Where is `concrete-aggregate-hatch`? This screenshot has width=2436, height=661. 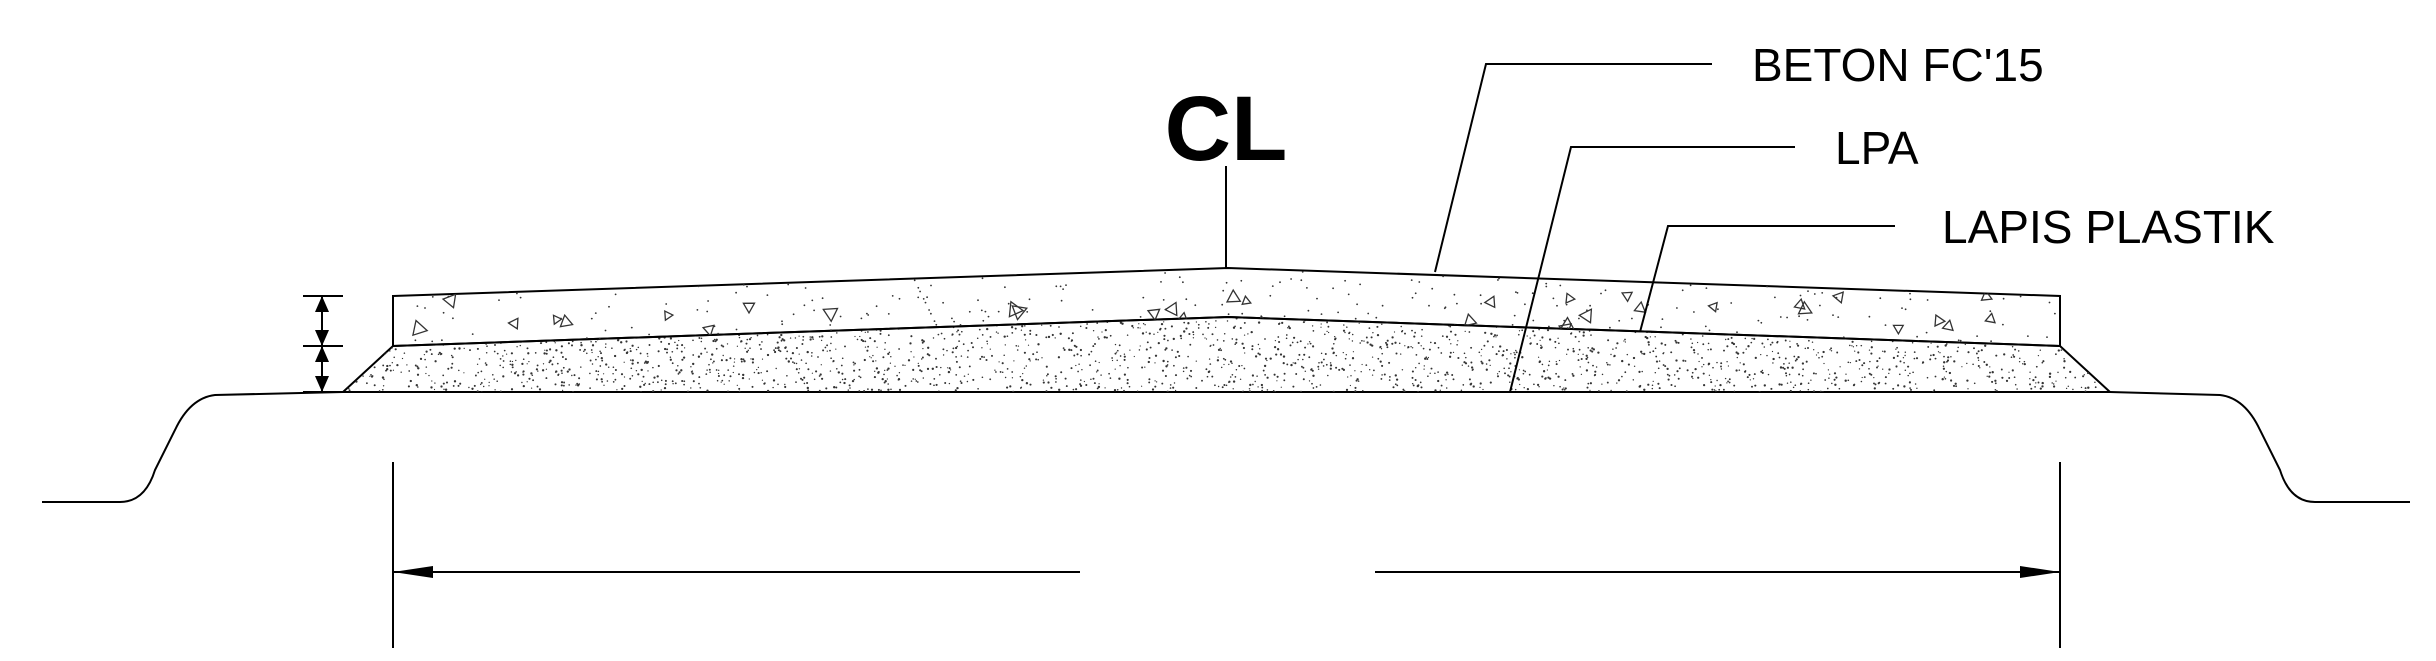 concrete-aggregate-hatch is located at coordinates (1236, 307).